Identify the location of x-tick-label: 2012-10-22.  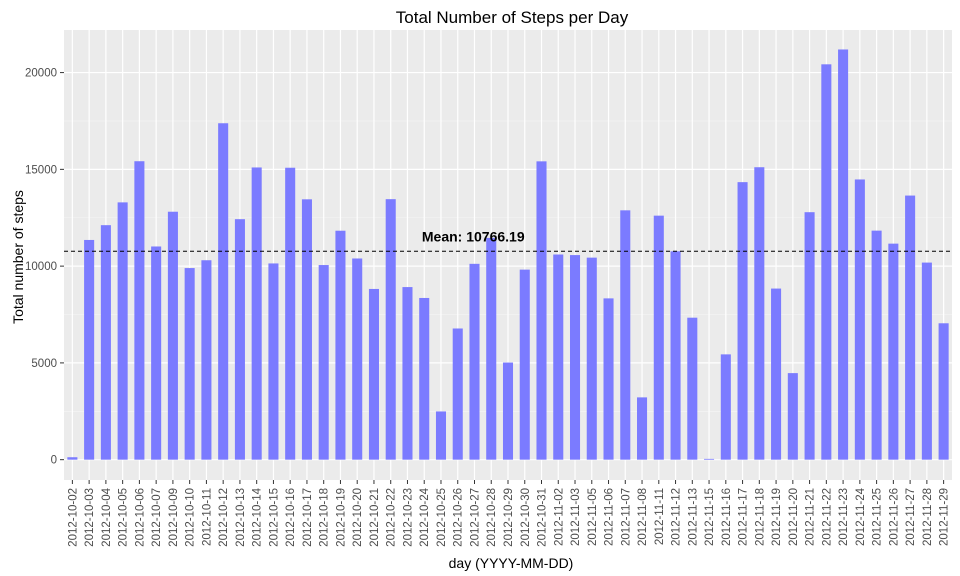
(392, 517).